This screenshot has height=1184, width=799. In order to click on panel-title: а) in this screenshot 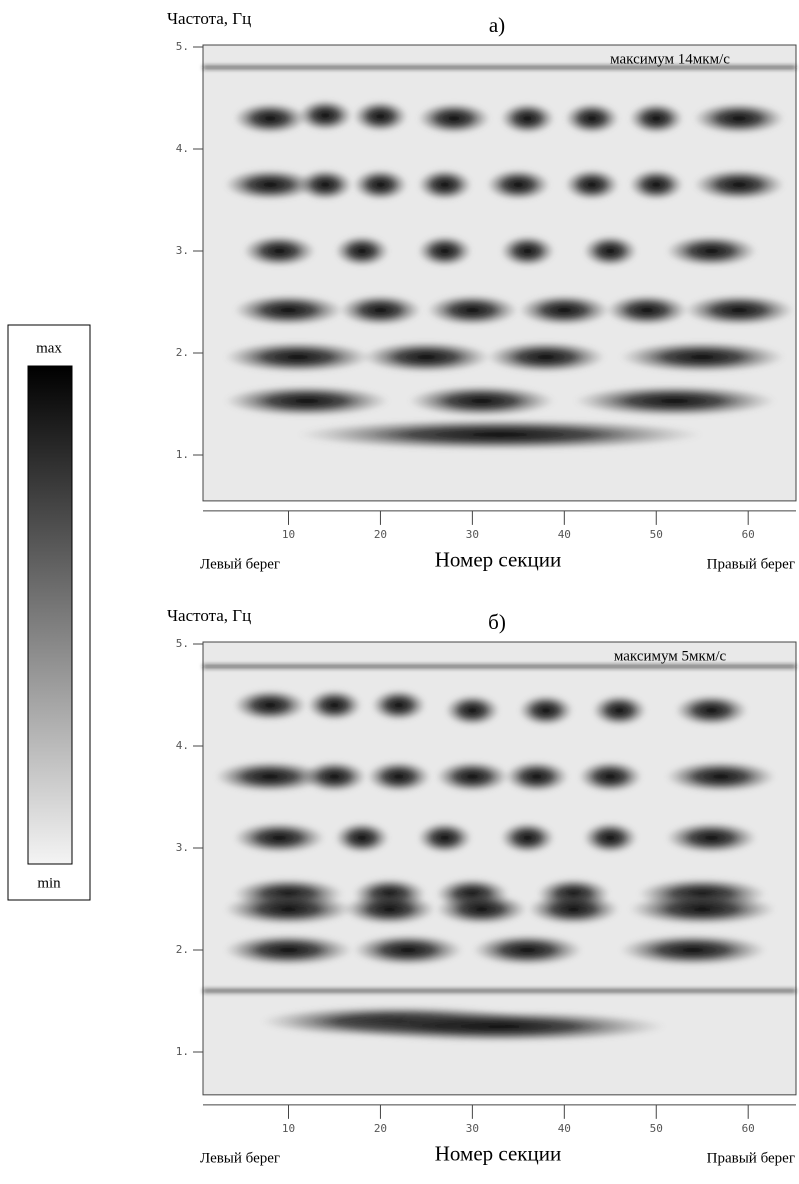, I will do `click(497, 25)`.